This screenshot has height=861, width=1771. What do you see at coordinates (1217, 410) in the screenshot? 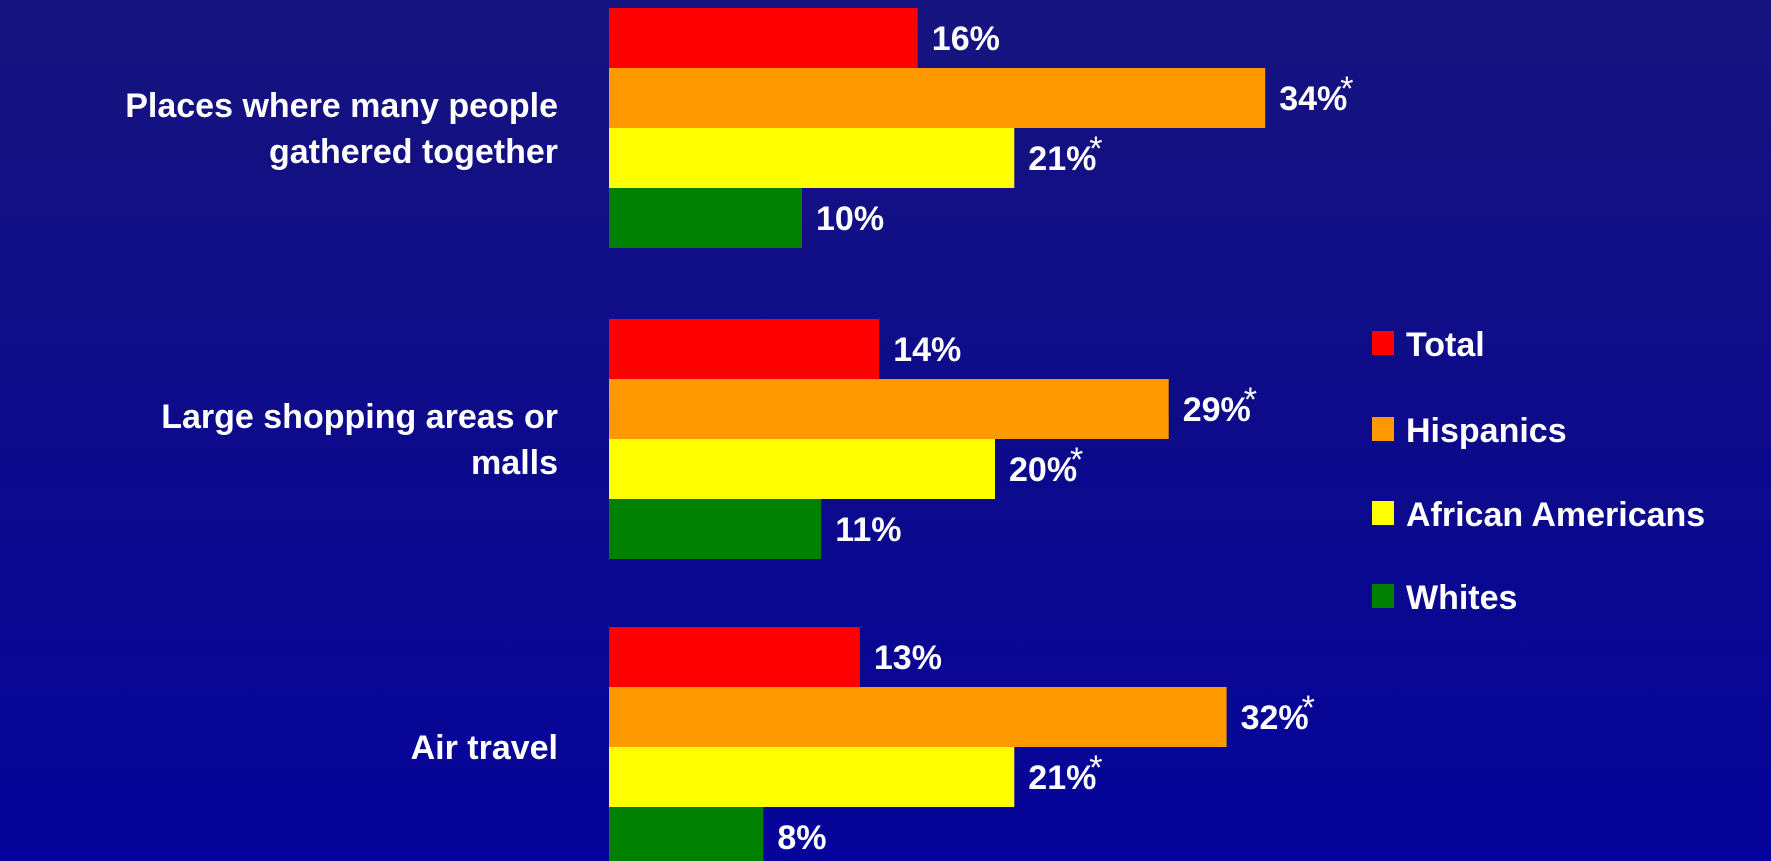
I see `data-label: 29%` at bounding box center [1217, 410].